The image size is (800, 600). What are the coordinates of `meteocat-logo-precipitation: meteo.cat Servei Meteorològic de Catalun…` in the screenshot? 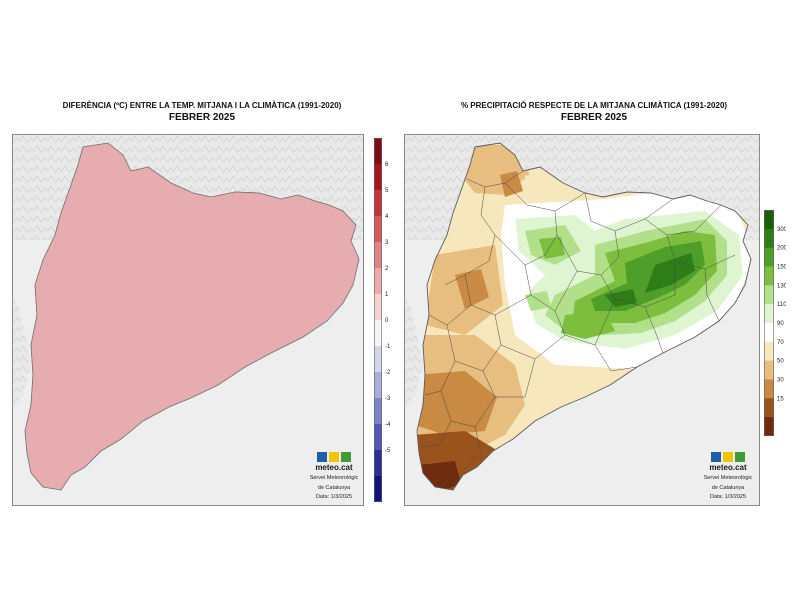 It's located at (728, 476).